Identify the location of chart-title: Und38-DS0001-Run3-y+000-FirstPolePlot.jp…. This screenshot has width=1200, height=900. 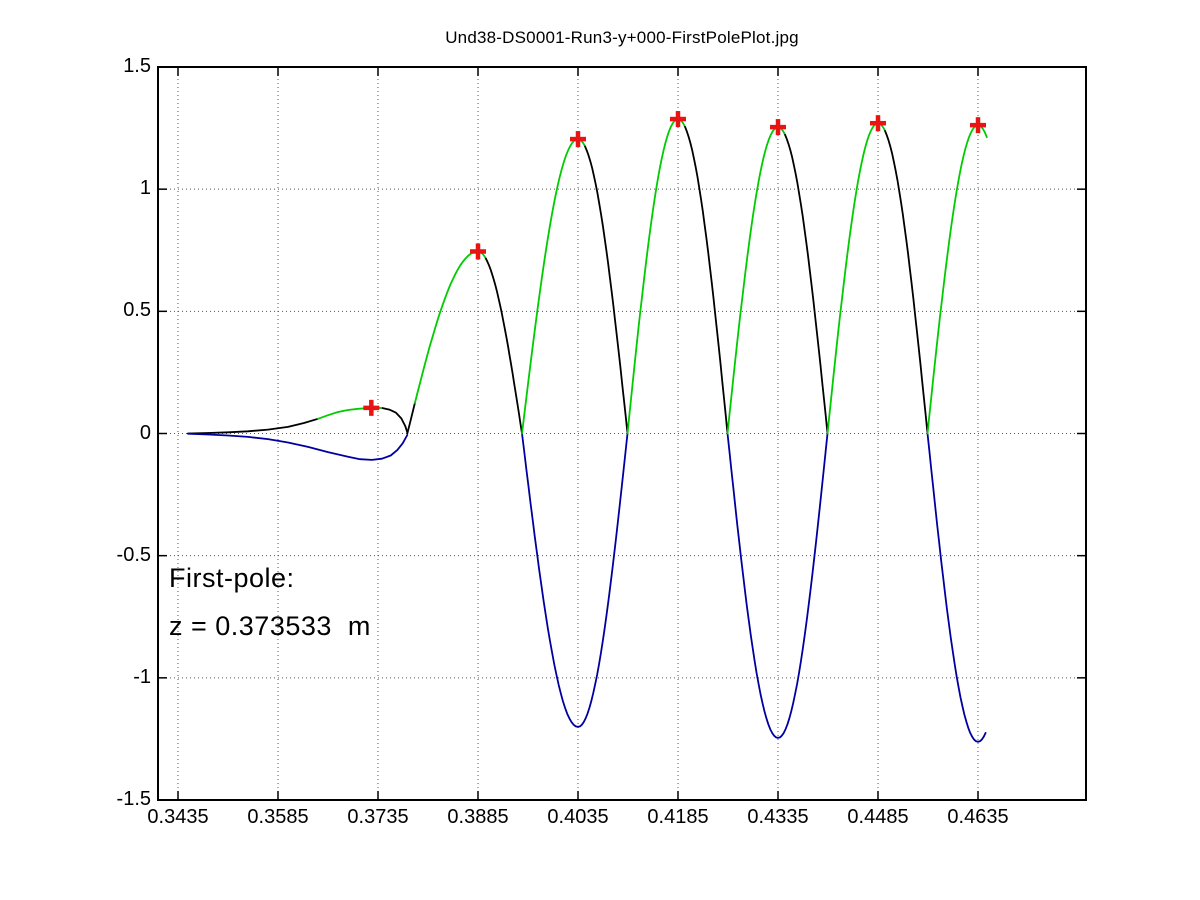
(622, 37).